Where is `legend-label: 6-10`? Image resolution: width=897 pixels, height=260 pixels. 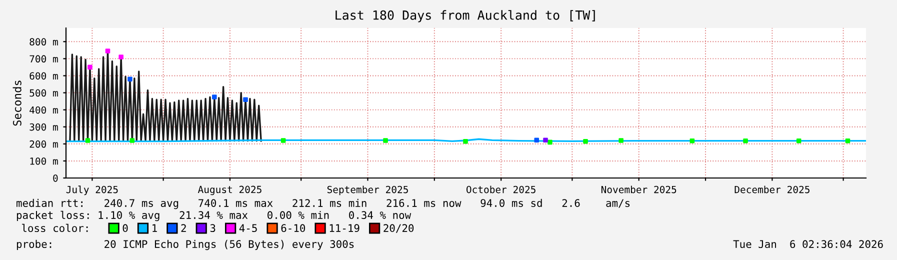 legend-label: 6-10 is located at coordinates (293, 228).